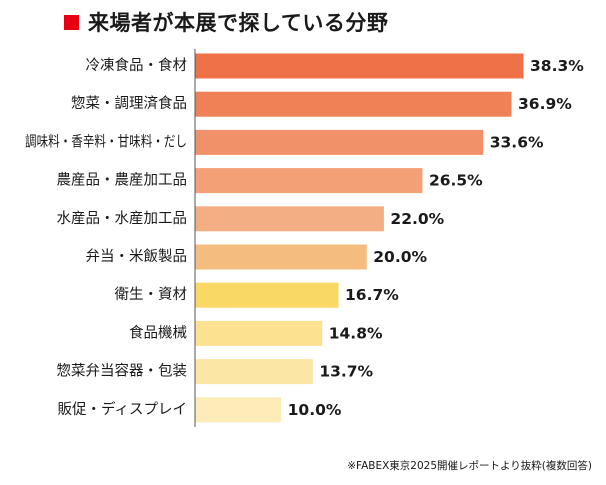  I want to click on title-marker-square, so click(71, 22).